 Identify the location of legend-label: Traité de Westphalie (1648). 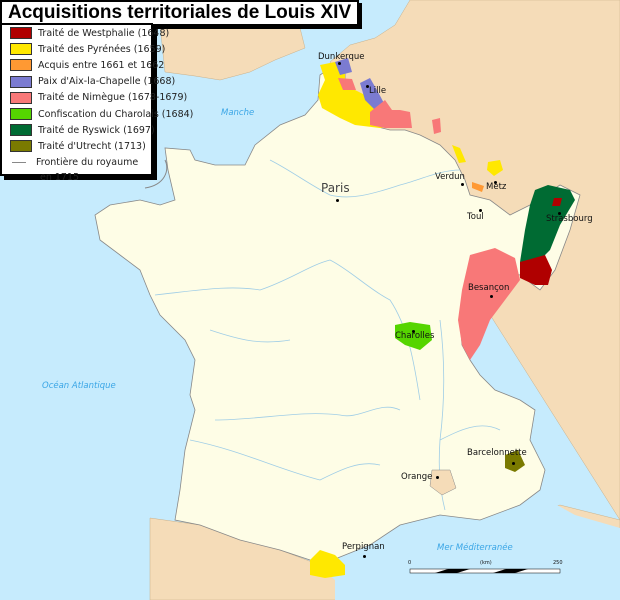
(104, 33).